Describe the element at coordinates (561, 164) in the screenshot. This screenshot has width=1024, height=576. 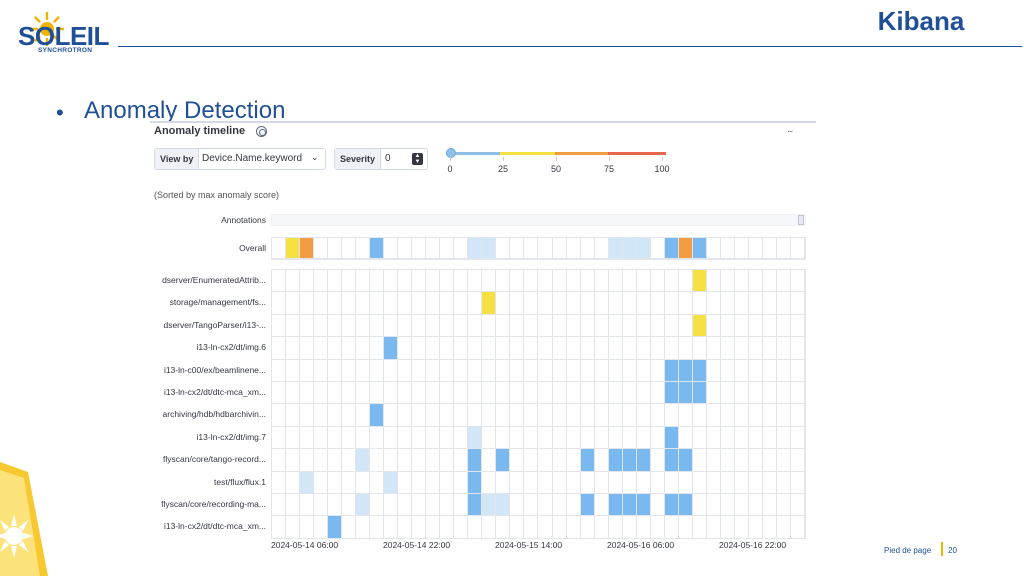
I see `severity-scale: 0 25 50 75 100` at that location.